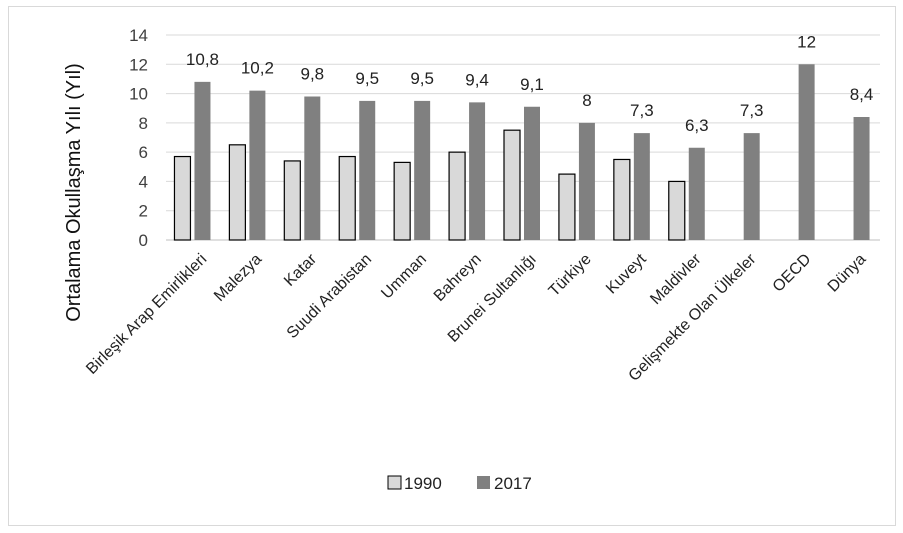 The image size is (903, 533). Describe the element at coordinates (138, 64) in the screenshot. I see `y-tick-label: 12` at that location.